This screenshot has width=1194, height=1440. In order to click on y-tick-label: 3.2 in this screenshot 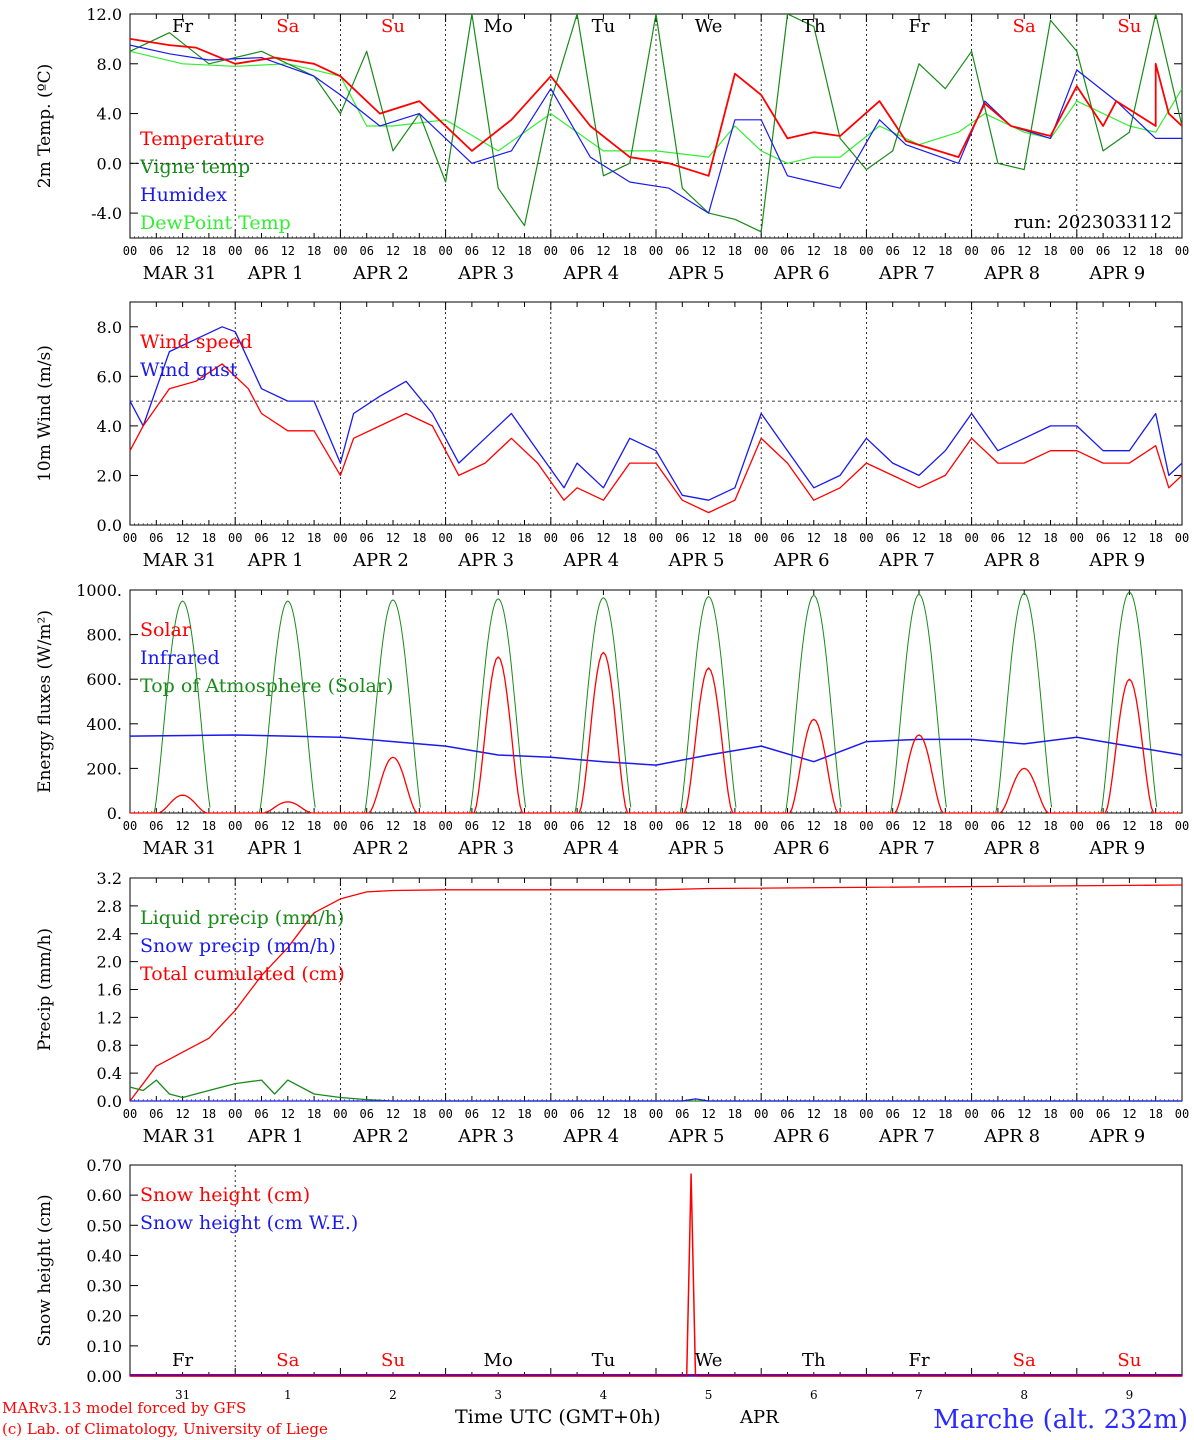, I will do `click(109, 878)`.